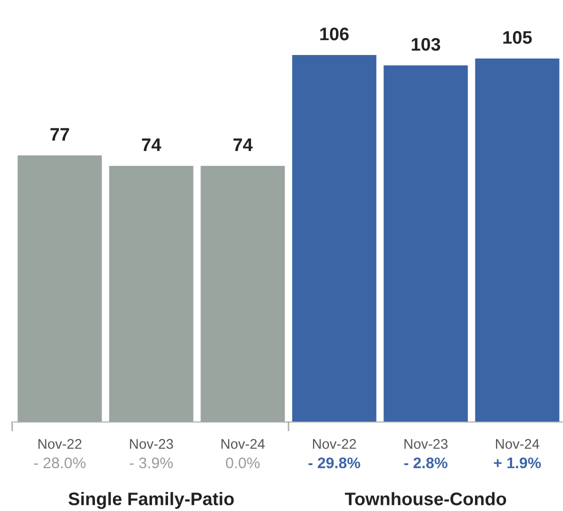 The image size is (563, 511). What do you see at coordinates (151, 500) in the screenshot?
I see `text: Single Family-Patio` at bounding box center [151, 500].